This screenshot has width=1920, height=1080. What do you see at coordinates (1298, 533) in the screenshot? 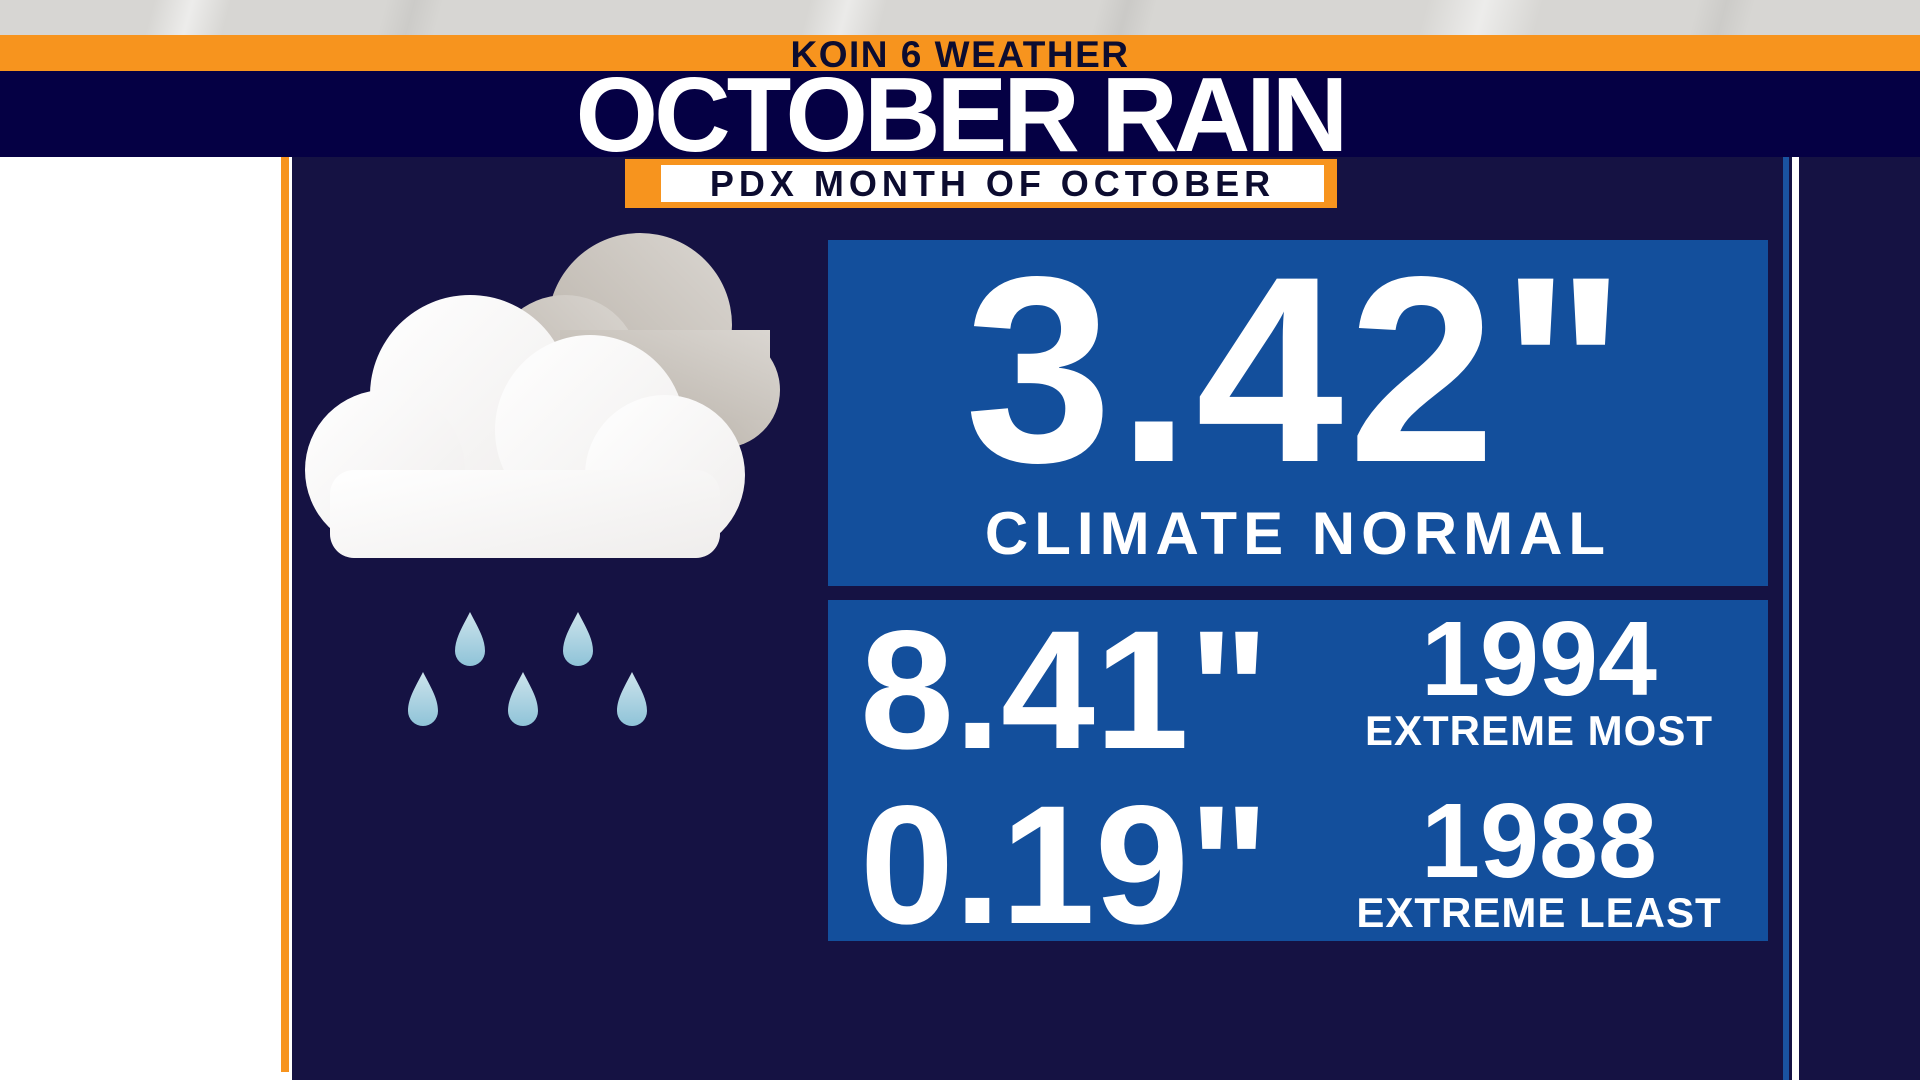
I see `climate-normal-label: CLIMATE NORMAL` at bounding box center [1298, 533].